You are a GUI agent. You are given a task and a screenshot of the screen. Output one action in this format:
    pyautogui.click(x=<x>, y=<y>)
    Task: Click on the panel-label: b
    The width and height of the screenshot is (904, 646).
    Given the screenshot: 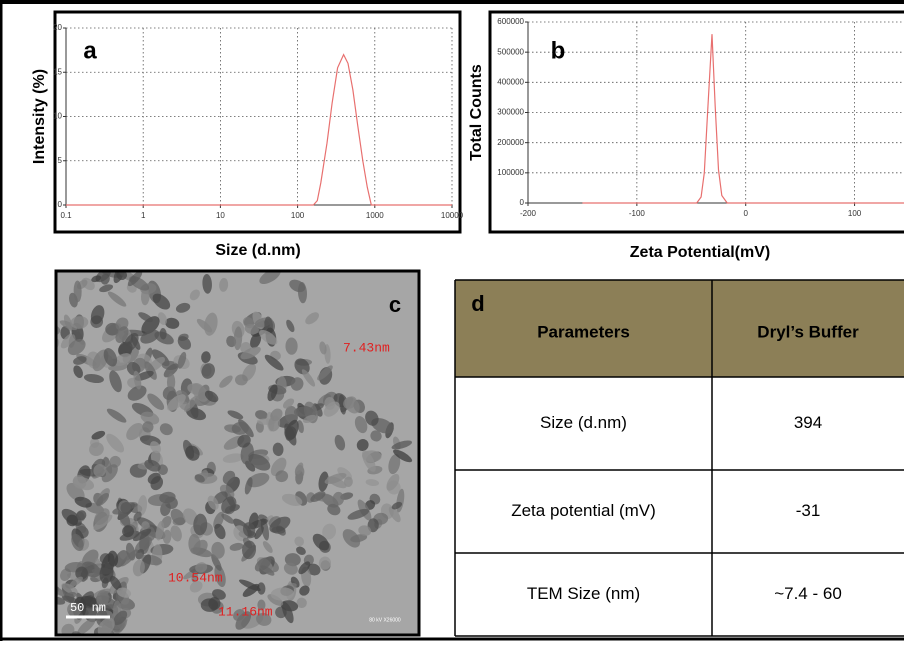 What is the action you would take?
    pyautogui.click(x=558, y=50)
    